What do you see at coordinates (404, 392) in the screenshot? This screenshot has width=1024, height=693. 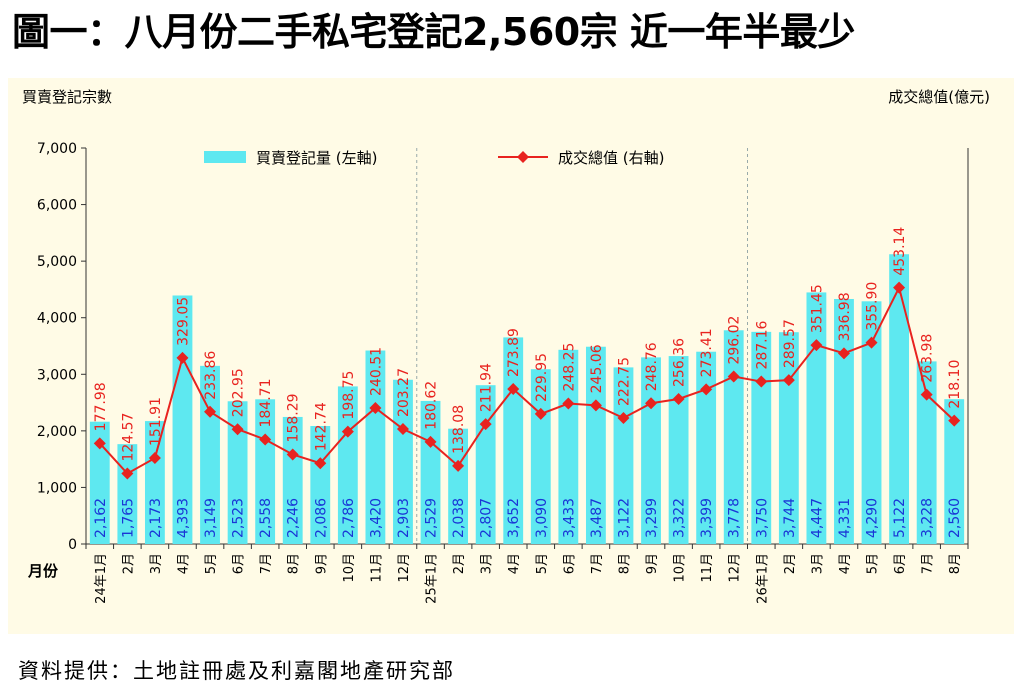 I see `line-value-label: 203.27` at bounding box center [404, 392].